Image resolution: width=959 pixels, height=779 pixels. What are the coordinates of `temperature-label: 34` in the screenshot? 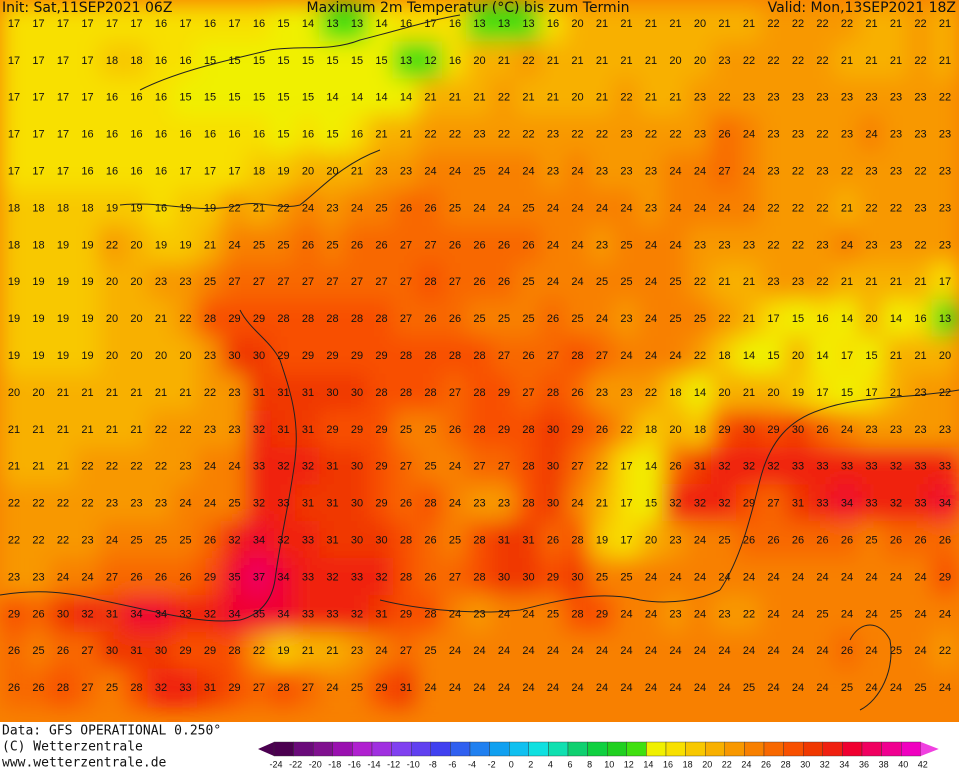 It's located at (283, 577).